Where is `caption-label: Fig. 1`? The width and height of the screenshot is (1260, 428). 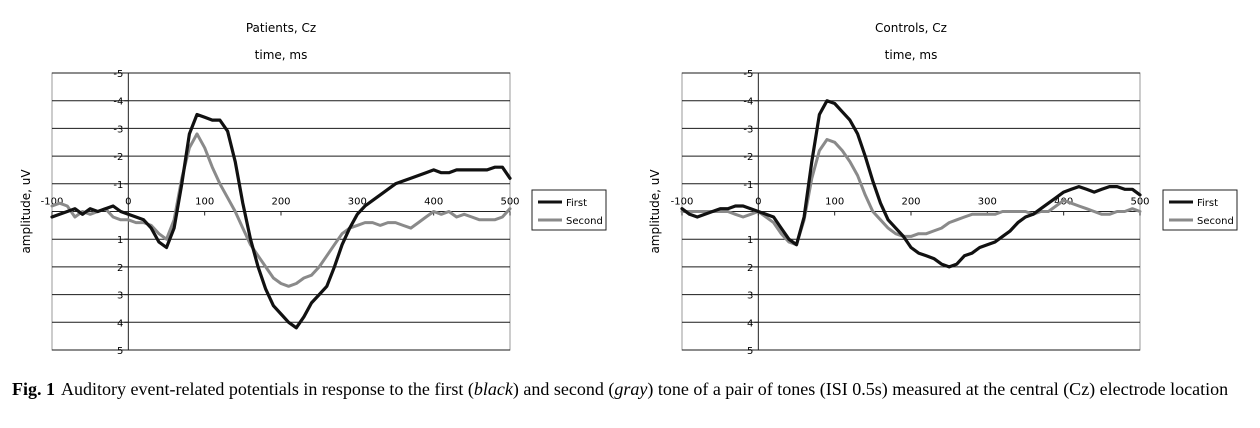 caption-label: Fig. 1 is located at coordinates (33, 389).